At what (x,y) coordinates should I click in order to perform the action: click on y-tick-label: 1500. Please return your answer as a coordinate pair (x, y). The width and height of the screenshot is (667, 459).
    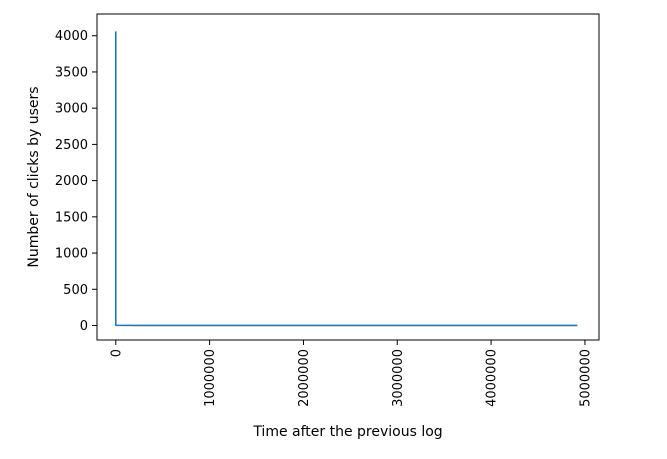
    Looking at the image, I should click on (71, 217).